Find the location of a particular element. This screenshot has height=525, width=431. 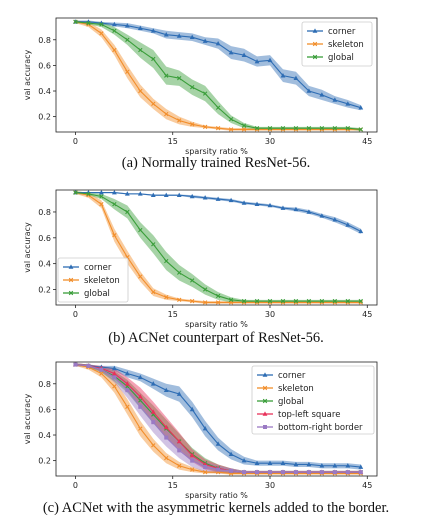

x-tick-label: 15 is located at coordinates (173, 314).